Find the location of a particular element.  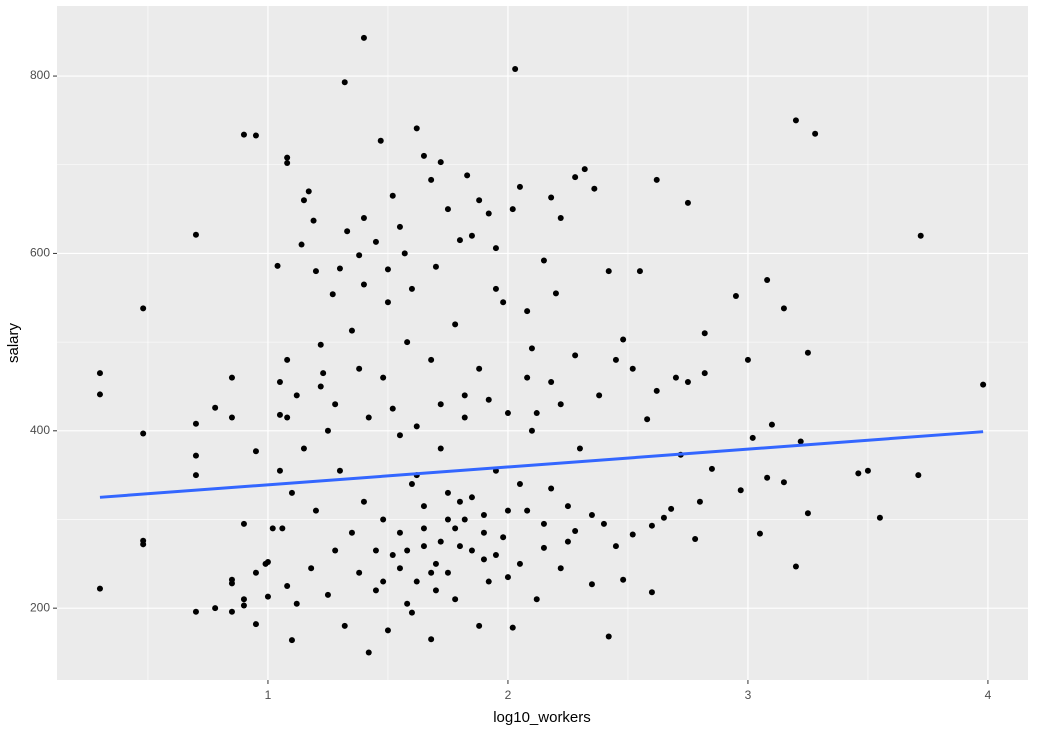

trend-line is located at coordinates (541, 464).